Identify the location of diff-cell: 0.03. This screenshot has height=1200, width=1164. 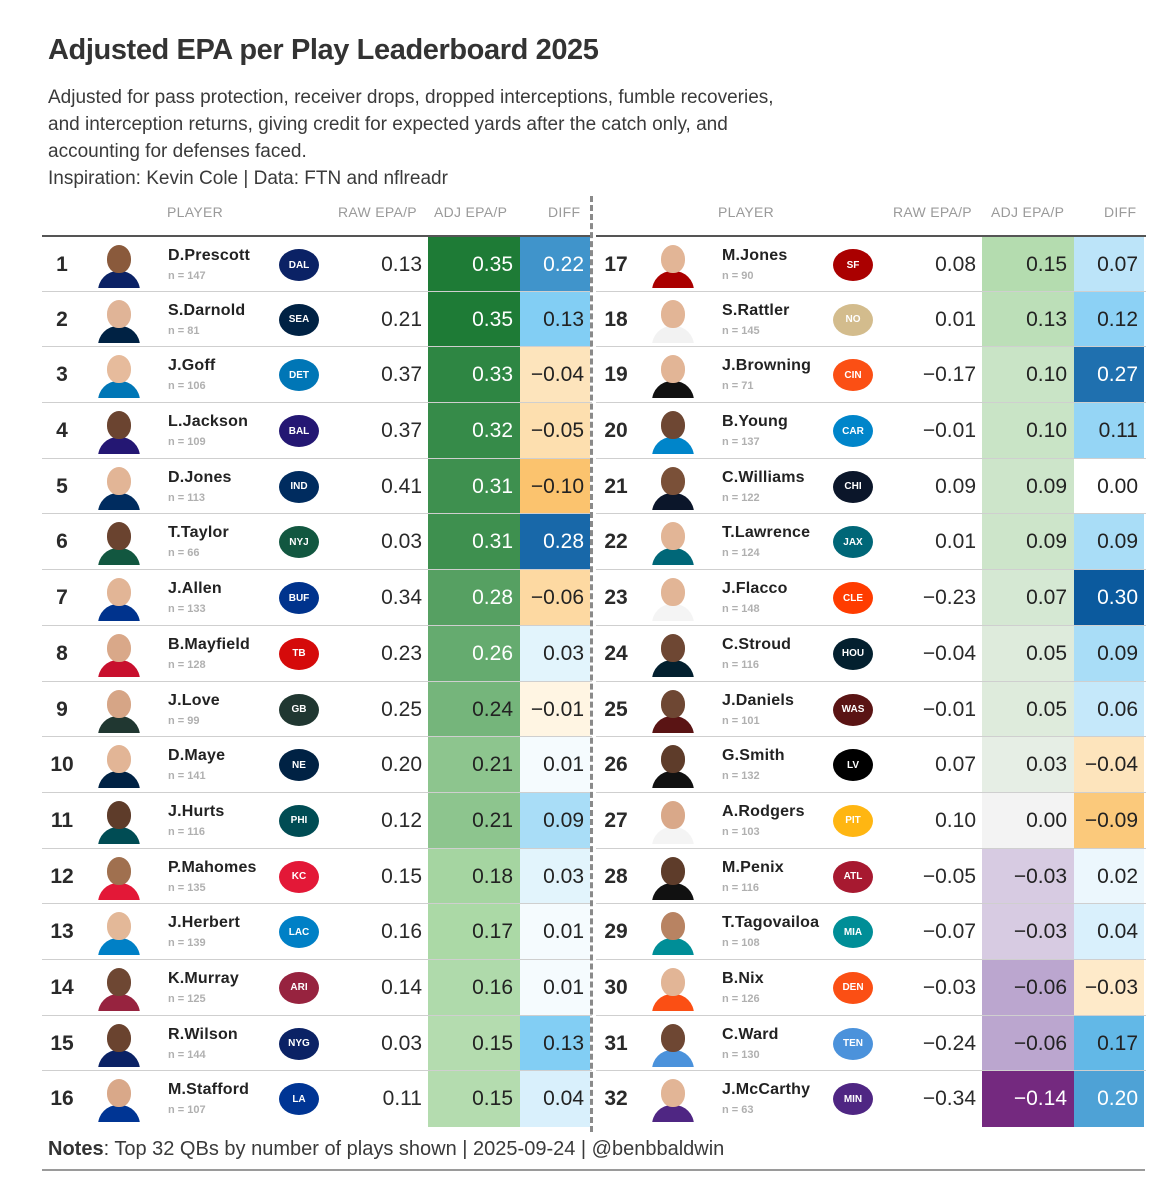
(555, 876).